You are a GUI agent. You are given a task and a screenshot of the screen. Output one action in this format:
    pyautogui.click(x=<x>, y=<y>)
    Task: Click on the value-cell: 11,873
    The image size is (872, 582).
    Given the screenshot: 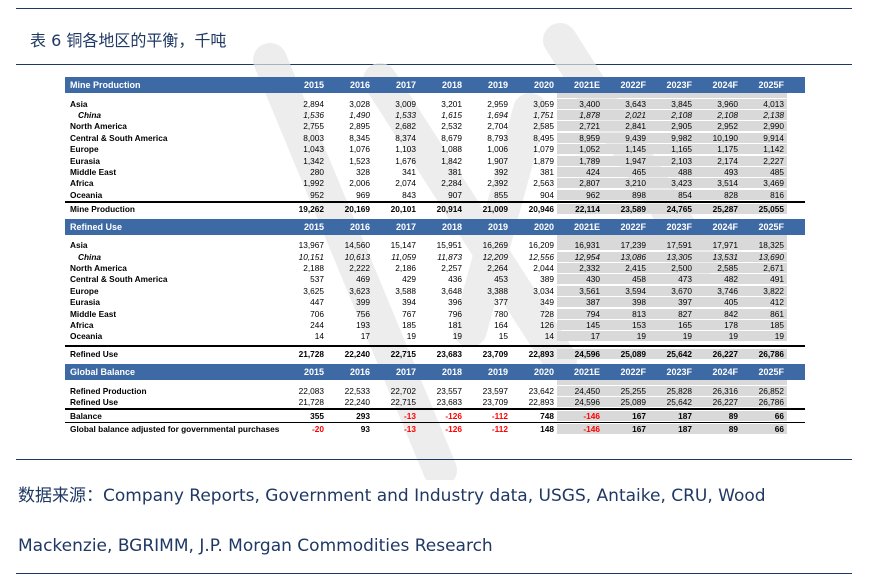 What is the action you would take?
    pyautogui.click(x=449, y=256)
    